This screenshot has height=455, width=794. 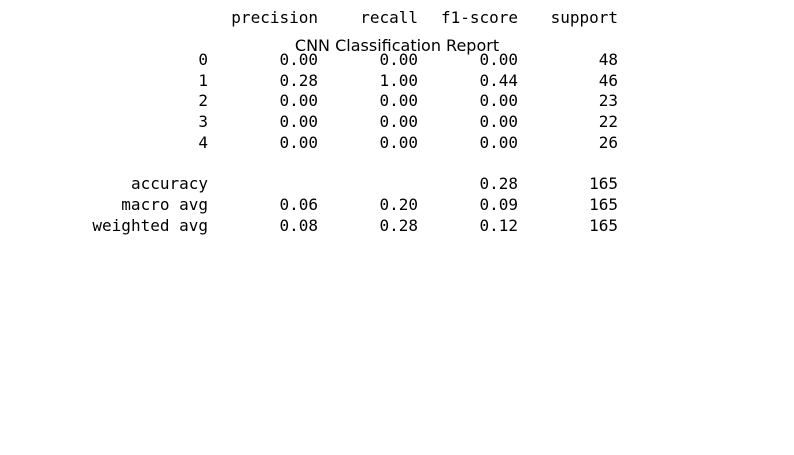 I want to click on class-row-0: 0 0.00 0.00 0.00 48, so click(x=397, y=60).